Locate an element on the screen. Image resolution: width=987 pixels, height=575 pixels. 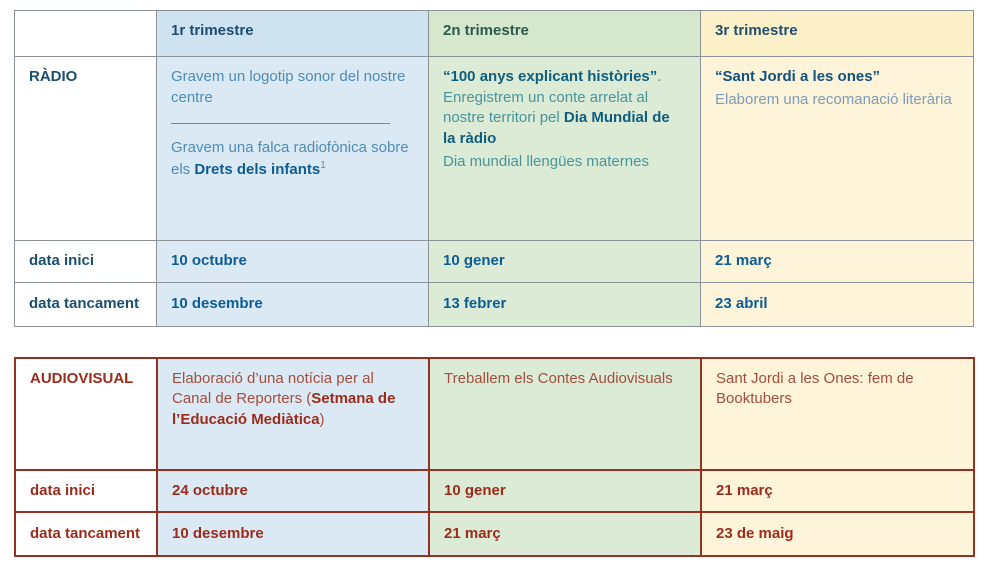
audiovisual-close-label: data tancament is located at coordinates (86, 534).